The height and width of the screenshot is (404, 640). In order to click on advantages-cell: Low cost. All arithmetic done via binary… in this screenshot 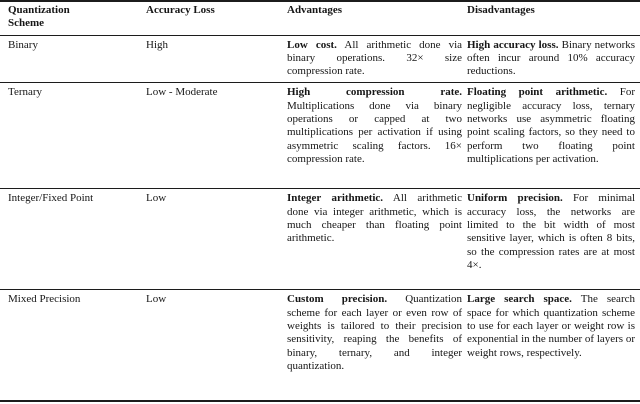, I will do `click(377, 59)`.